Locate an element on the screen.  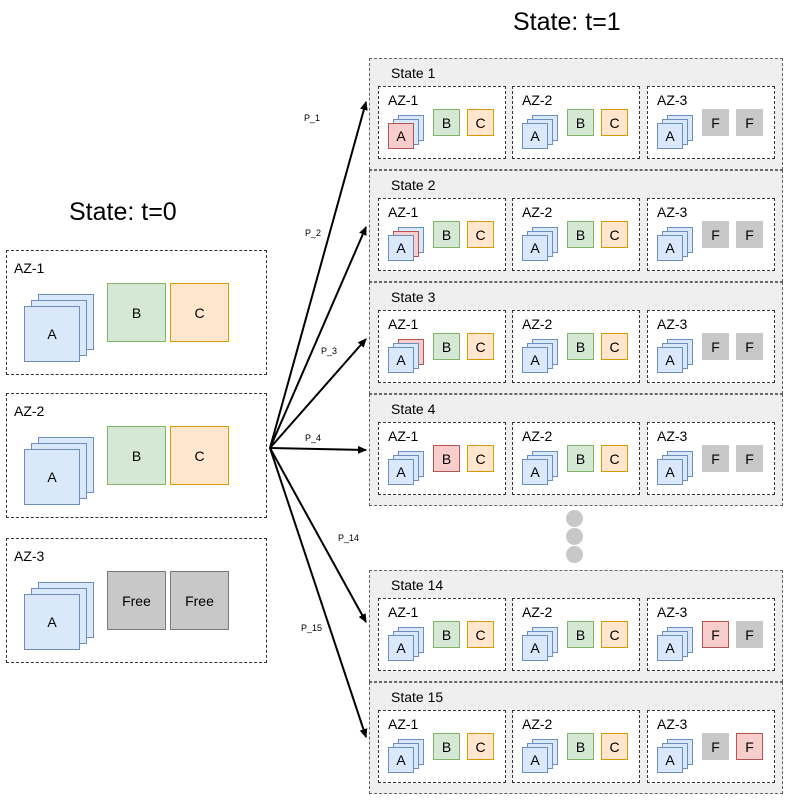
edge-label: P_4 is located at coordinates (313, 438).